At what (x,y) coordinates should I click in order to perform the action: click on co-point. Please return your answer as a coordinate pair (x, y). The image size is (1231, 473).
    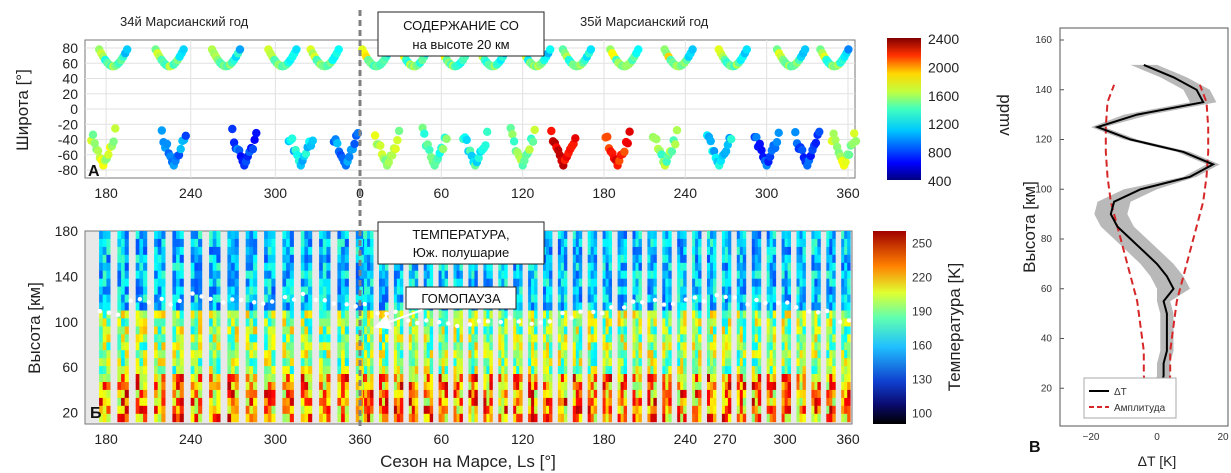
    Looking at the image, I should click on (375, 135).